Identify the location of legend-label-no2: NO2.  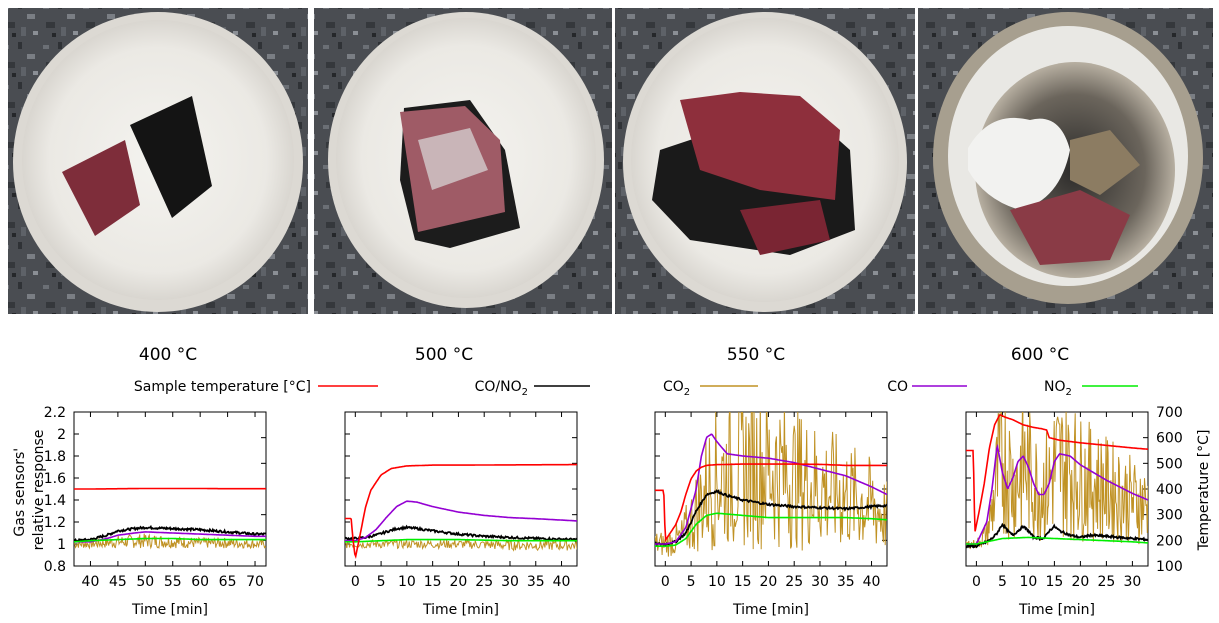
(1058, 388).